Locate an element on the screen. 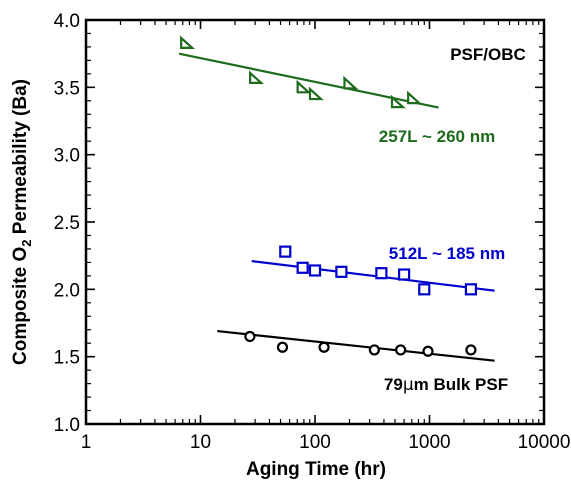 The image size is (571, 482). series-circle-fit-line is located at coordinates (356, 345).